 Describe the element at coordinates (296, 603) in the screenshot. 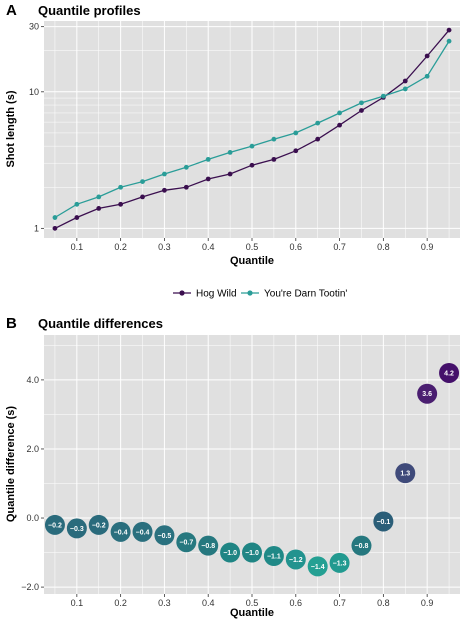

I see `panel-b-x-tick-label: 0.6` at that location.